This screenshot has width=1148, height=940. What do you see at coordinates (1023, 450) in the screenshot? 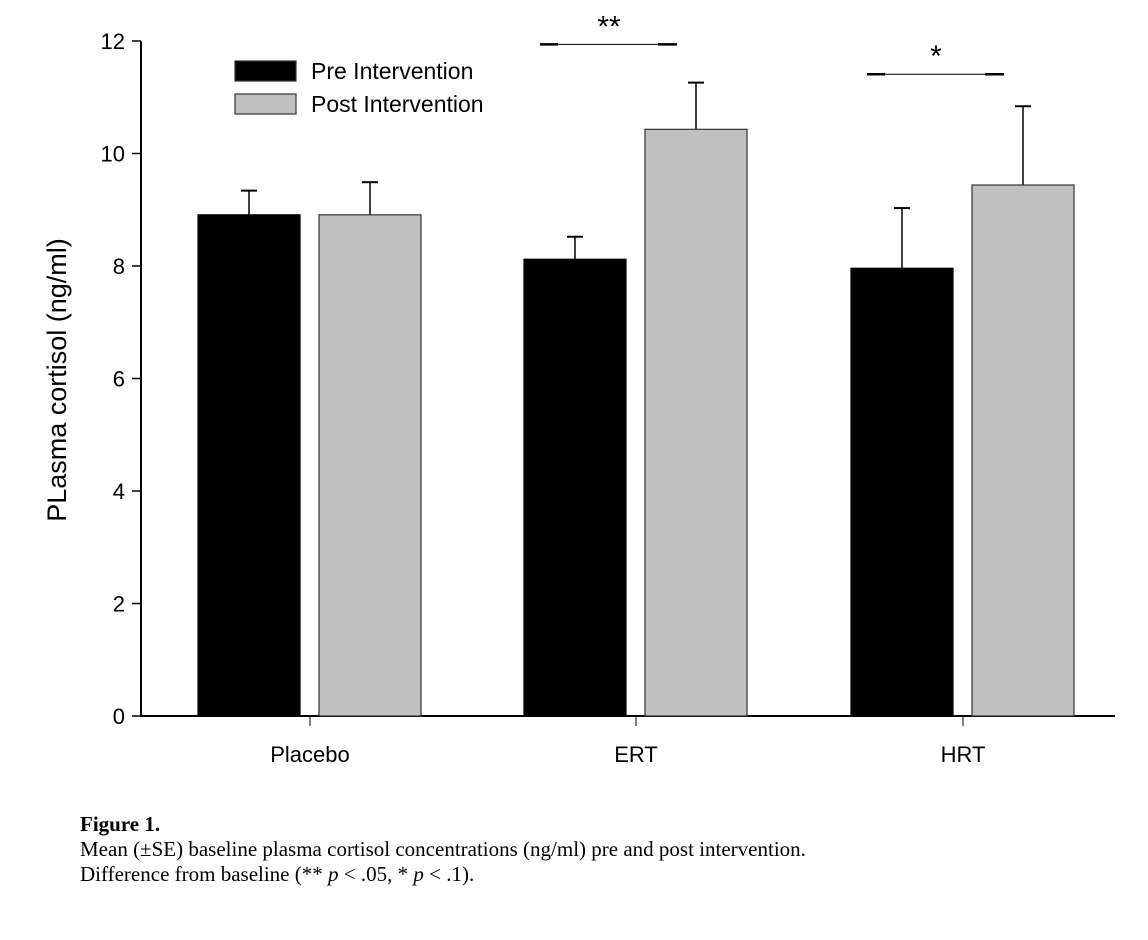
I see `bar-post-intervention-hrt` at bounding box center [1023, 450].